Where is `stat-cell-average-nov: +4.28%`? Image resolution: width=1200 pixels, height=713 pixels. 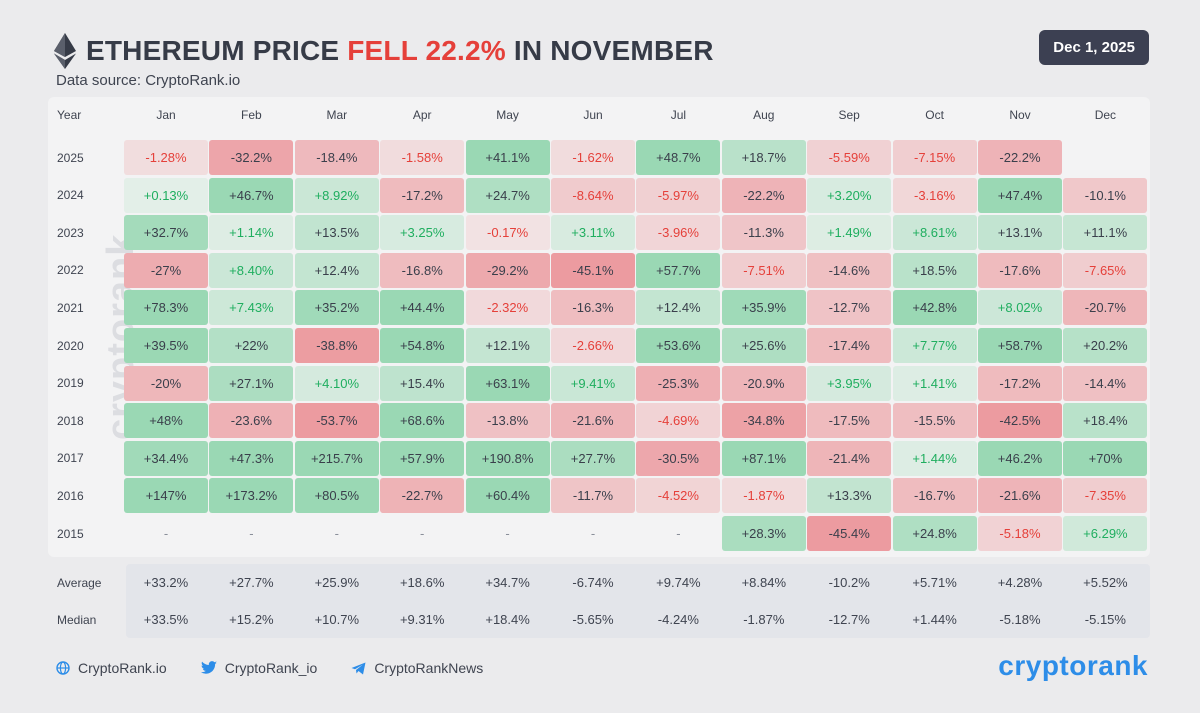 stat-cell-average-nov: +4.28% is located at coordinates (1020, 582).